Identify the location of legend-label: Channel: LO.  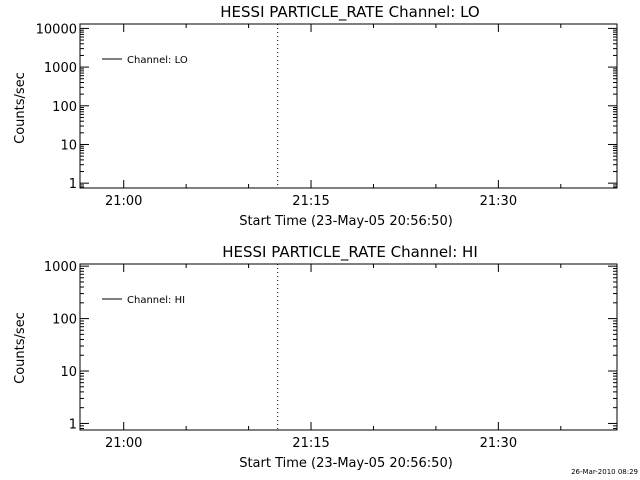
(157, 60).